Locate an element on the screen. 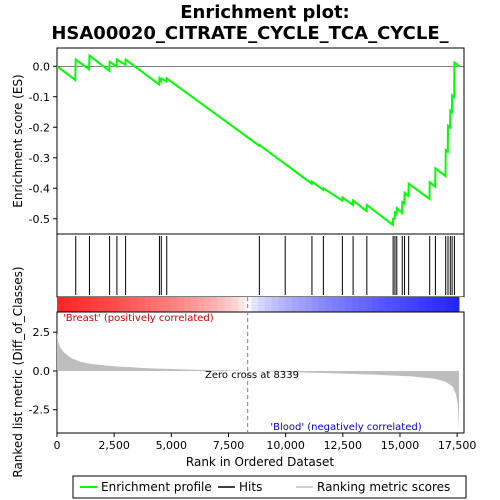  es-axis-label: Enrichment score (ES) is located at coordinates (18, 140).